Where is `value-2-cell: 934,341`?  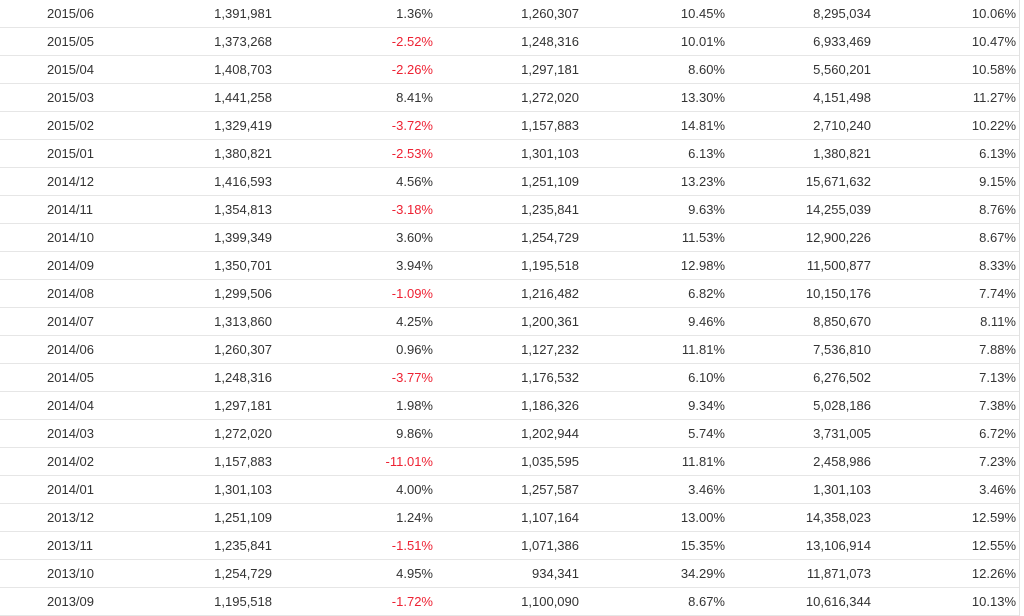
value-2-cell: 934,341 is located at coordinates (555, 573).